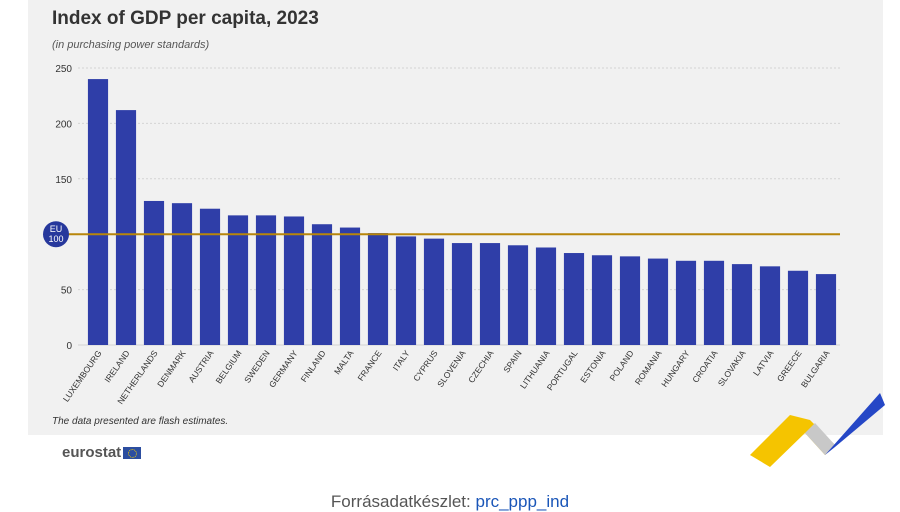 This screenshot has height=512, width=900. Describe the element at coordinates (210, 276) in the screenshot. I see `bar-austria` at that location.